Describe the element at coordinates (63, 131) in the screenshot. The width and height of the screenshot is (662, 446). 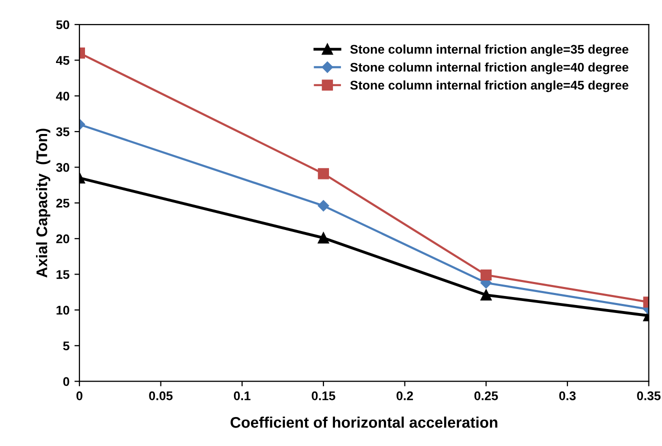
I see `y-tick-label: 35` at that location.